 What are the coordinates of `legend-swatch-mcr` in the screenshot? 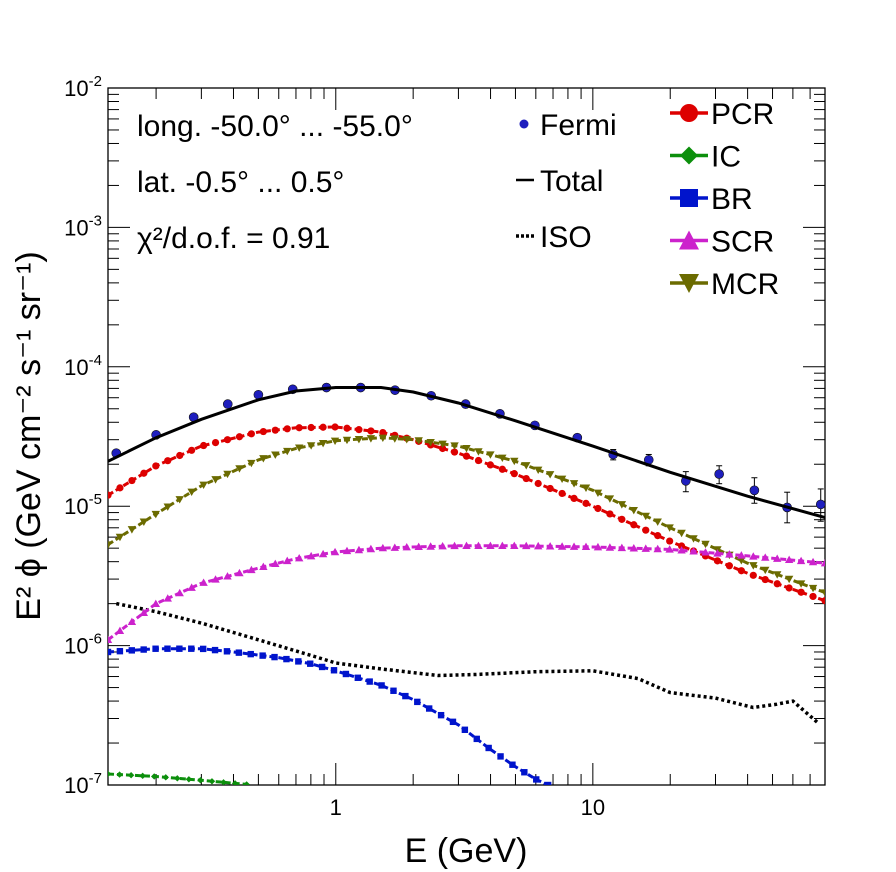 It's located at (689, 283).